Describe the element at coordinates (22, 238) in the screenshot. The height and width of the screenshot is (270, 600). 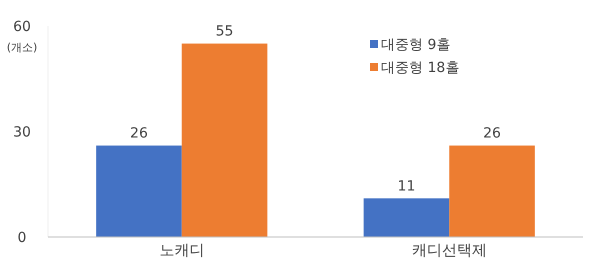
I see `y-tick-label: 0` at that location.